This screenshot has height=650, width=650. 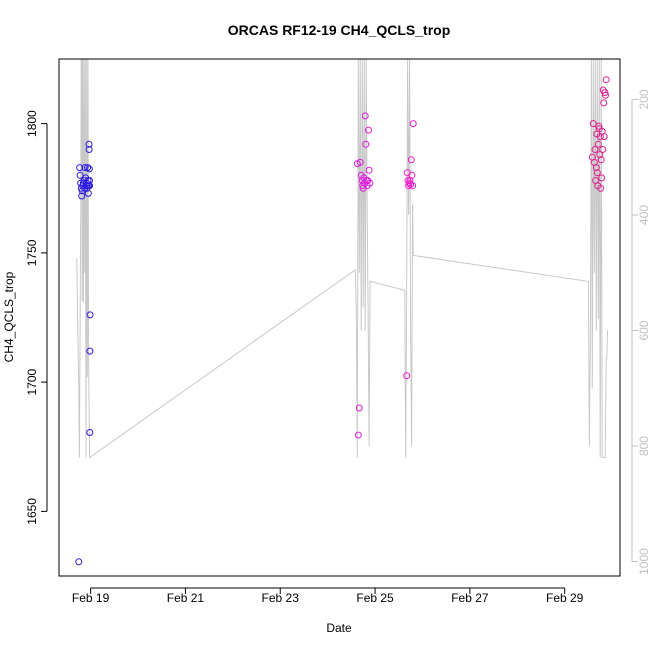 I want to click on x-tick-label: Feb 23, so click(x=281, y=598).